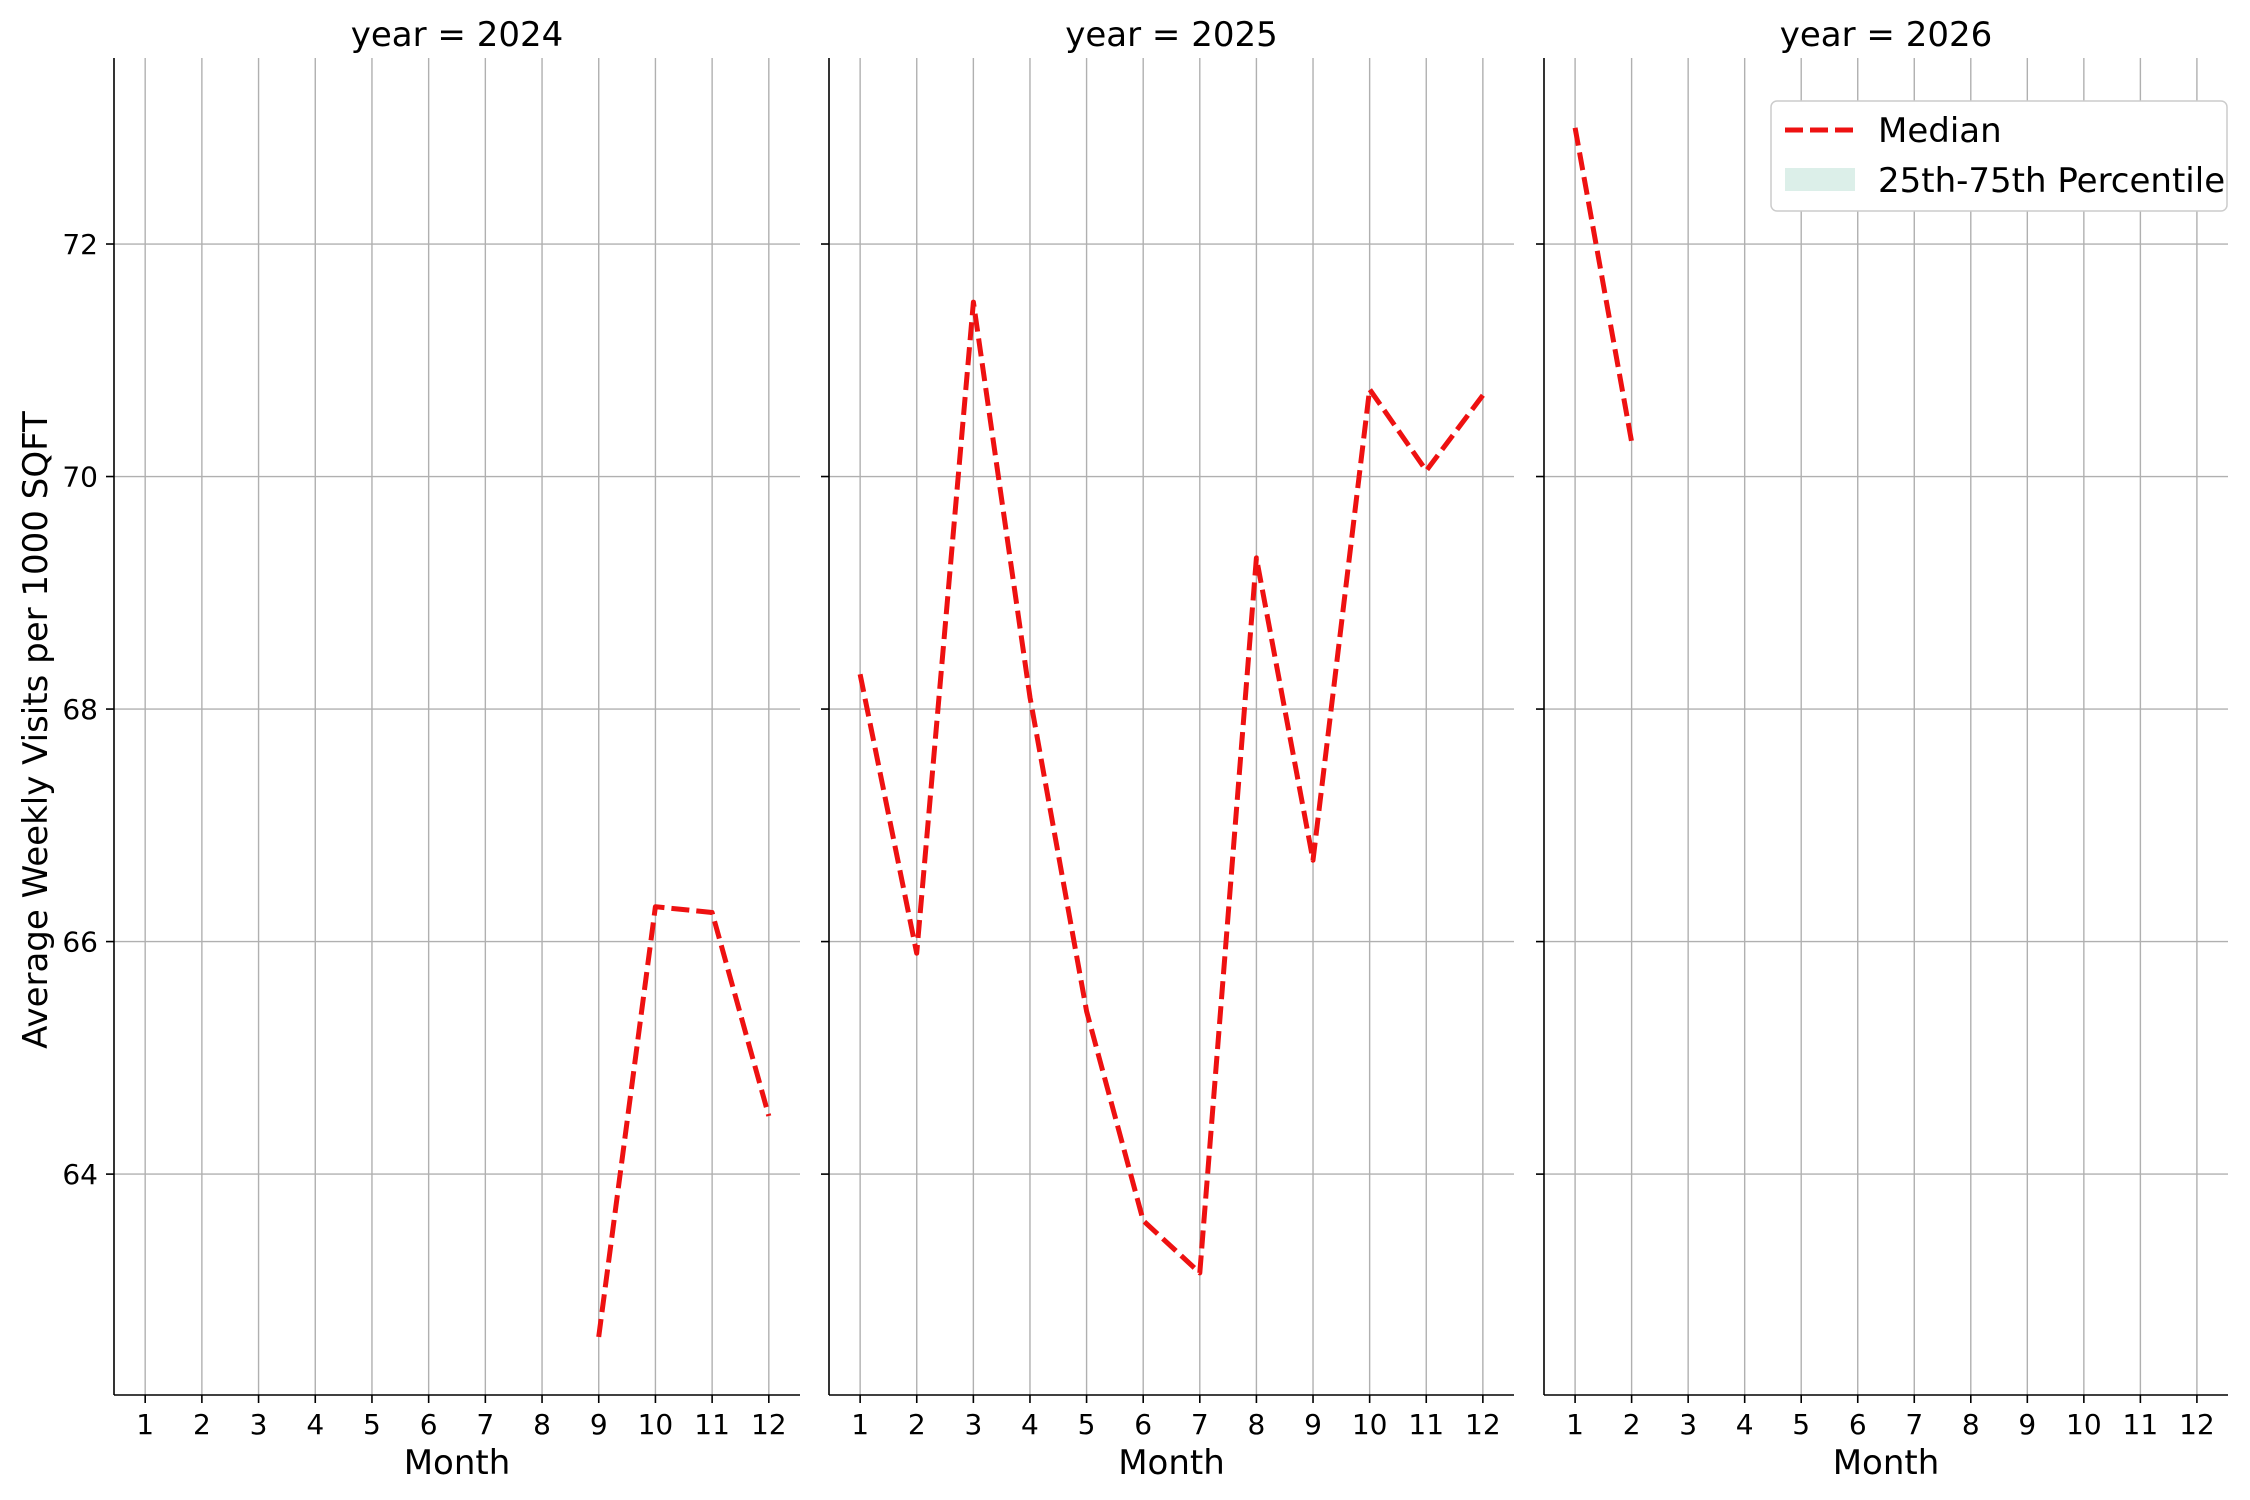 Image resolution: width=2250 pixels, height=1500 pixels. I want to click on y-tick-label: 66, so click(80, 942).